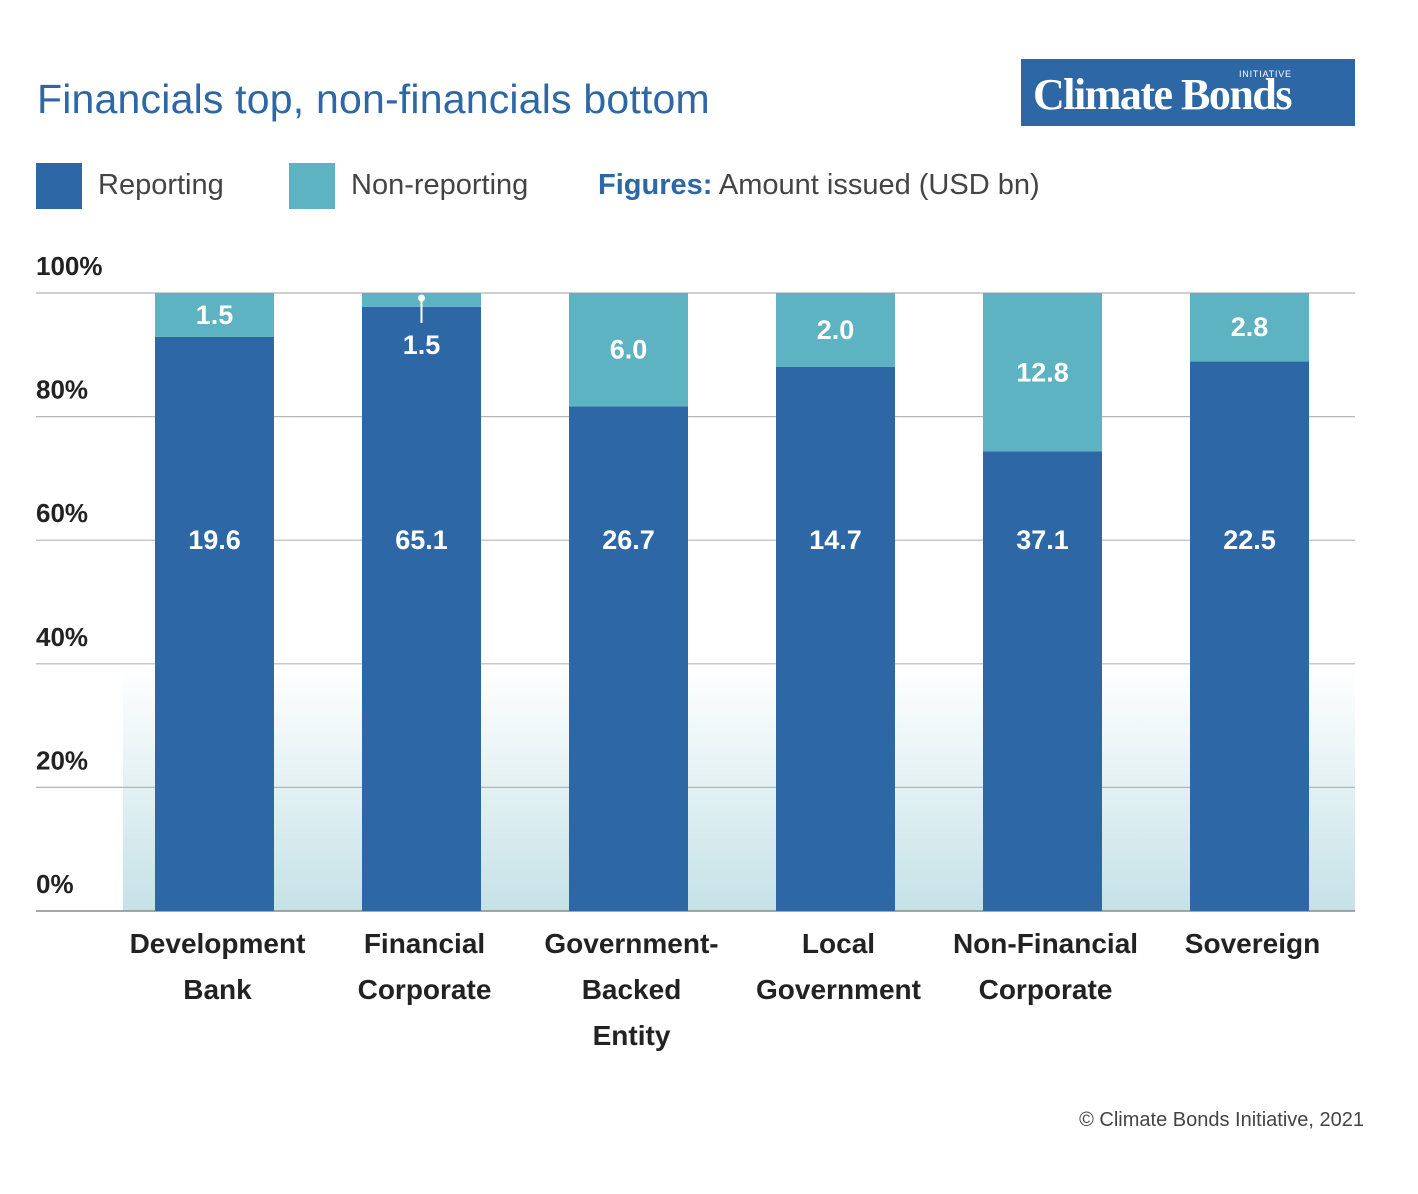  I want to click on x-category-label: Non-Financial, so click(1045, 943).